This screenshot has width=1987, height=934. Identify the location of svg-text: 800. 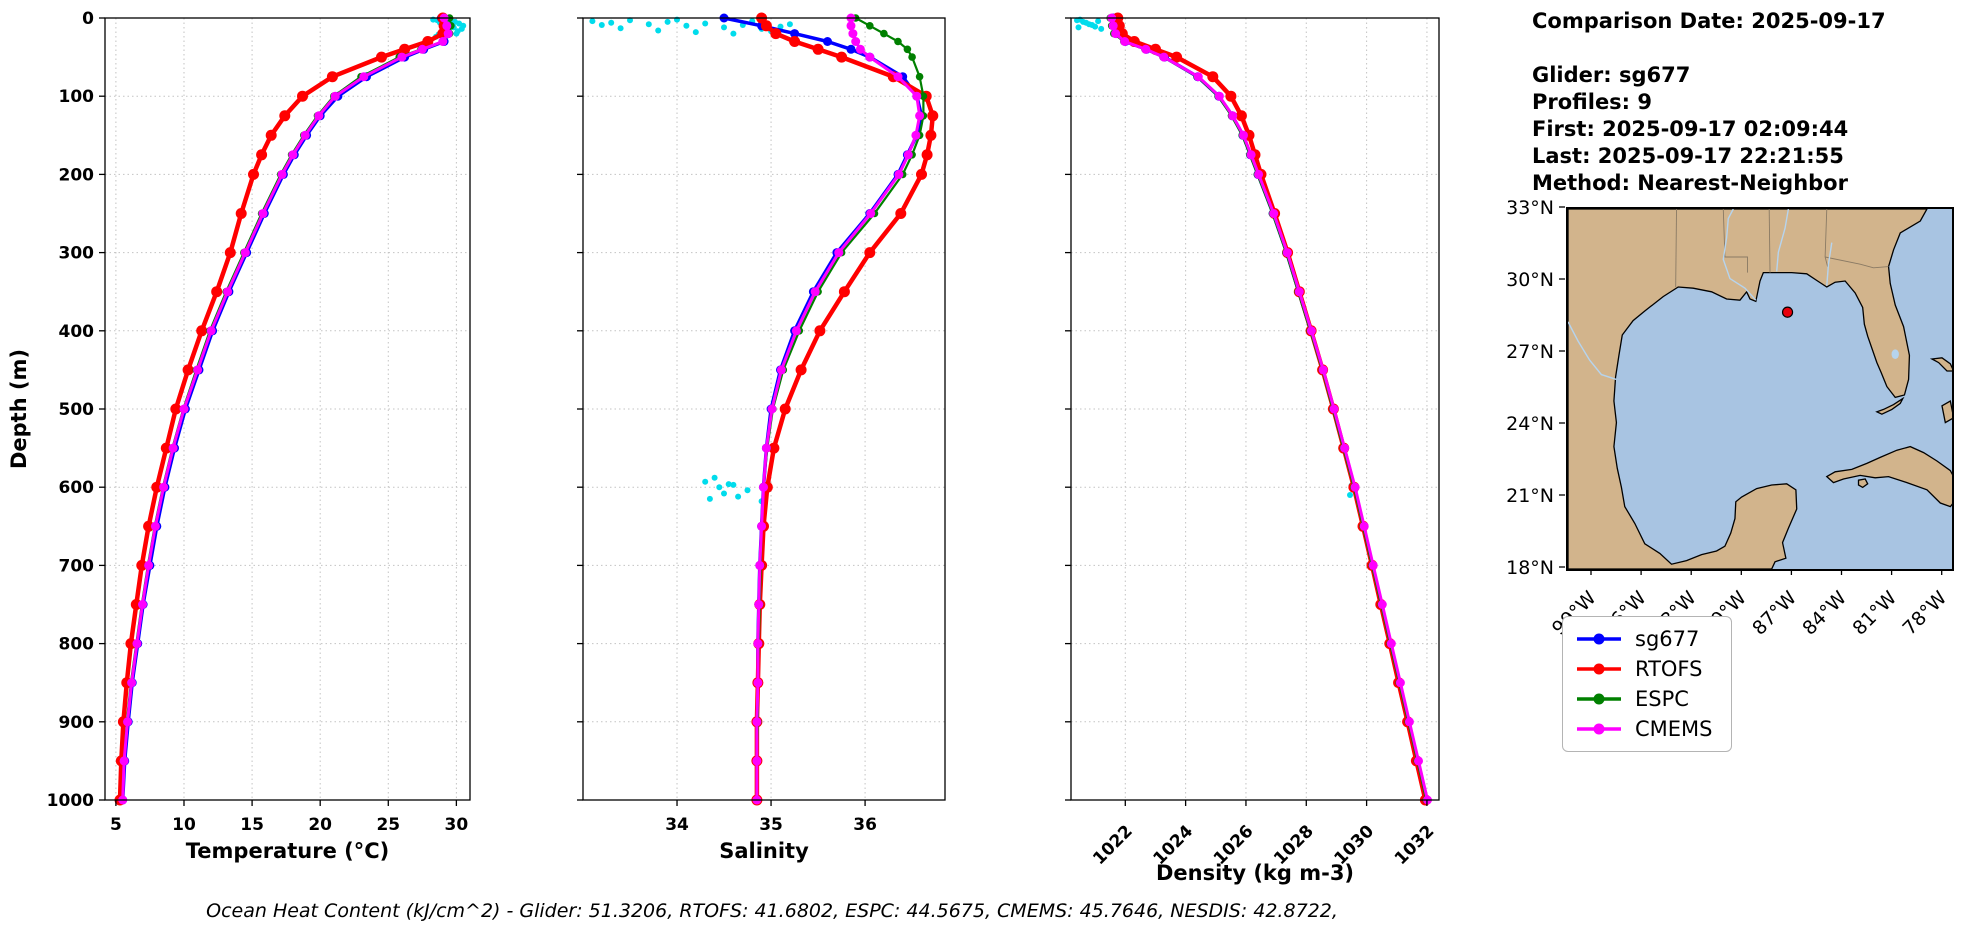
(77, 645).